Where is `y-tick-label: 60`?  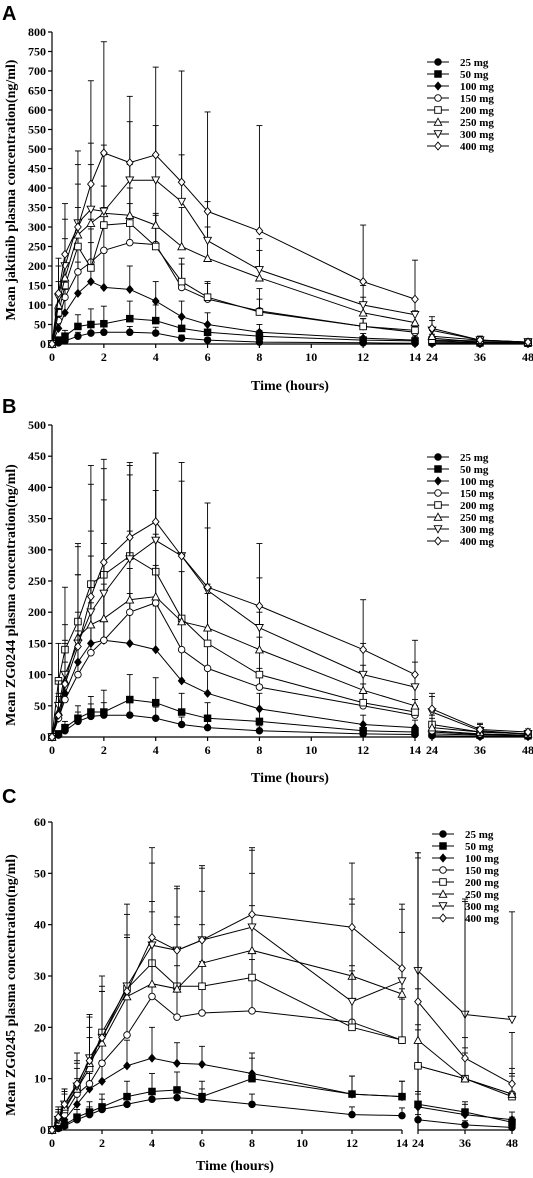
y-tick-label: 60 is located at coordinates (40, 822).